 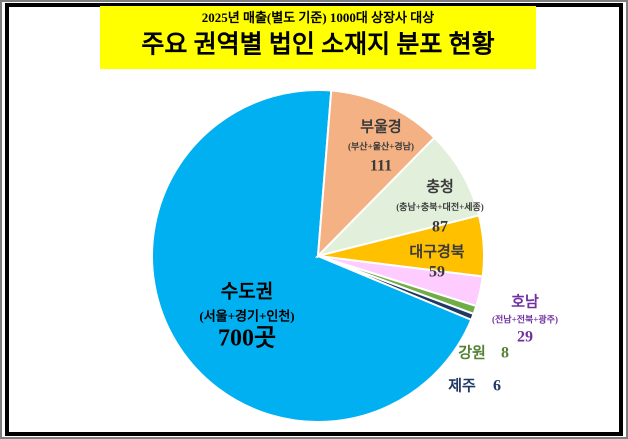 I want to click on slice-note: (전남+전북+광주), so click(x=525, y=319).